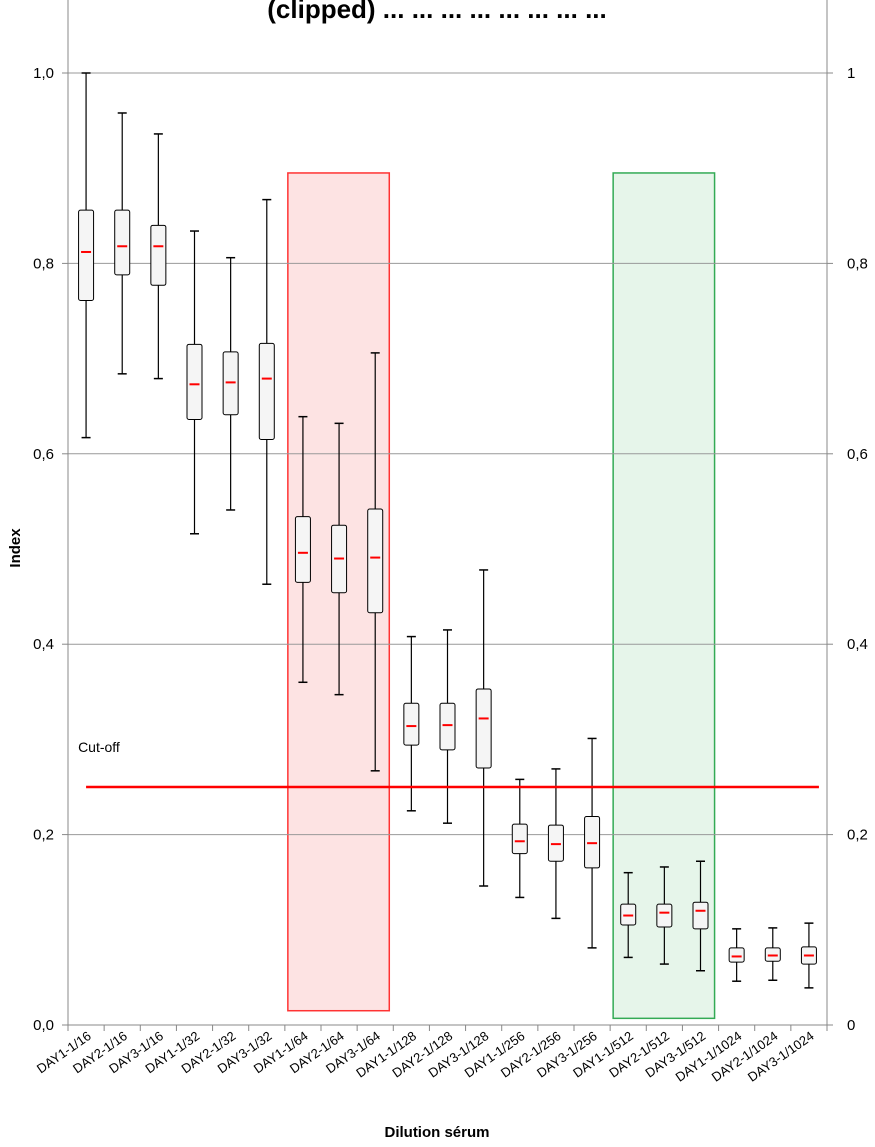 The image size is (875, 1147). Describe the element at coordinates (772, 954) in the screenshot. I see `boxplot-DAY2-1/1024` at that location.